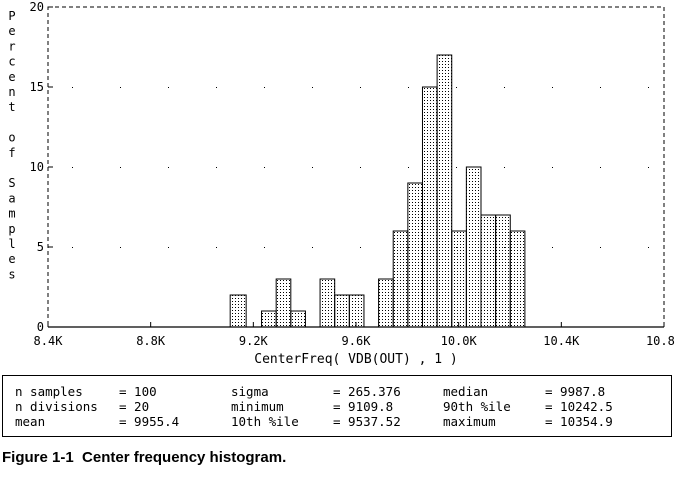 This screenshot has height=480, width=675. Describe the element at coordinates (11, 198) in the screenshot. I see `y-label-char: a` at that location.